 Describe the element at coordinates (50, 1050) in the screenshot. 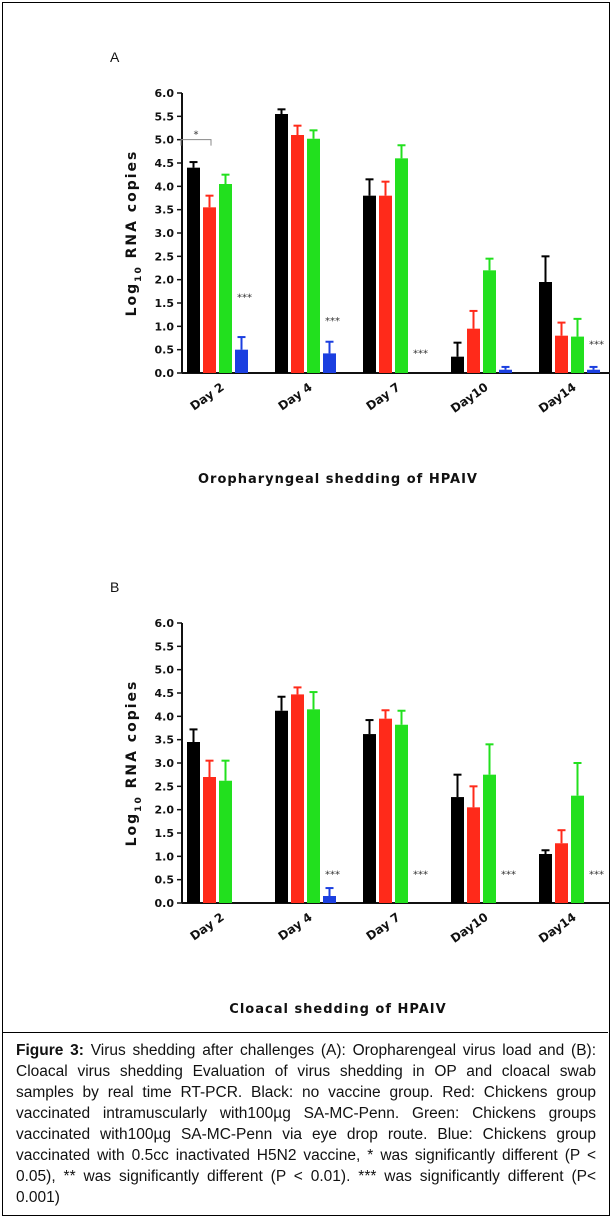

I see `caption-label: Figure 3:` at that location.